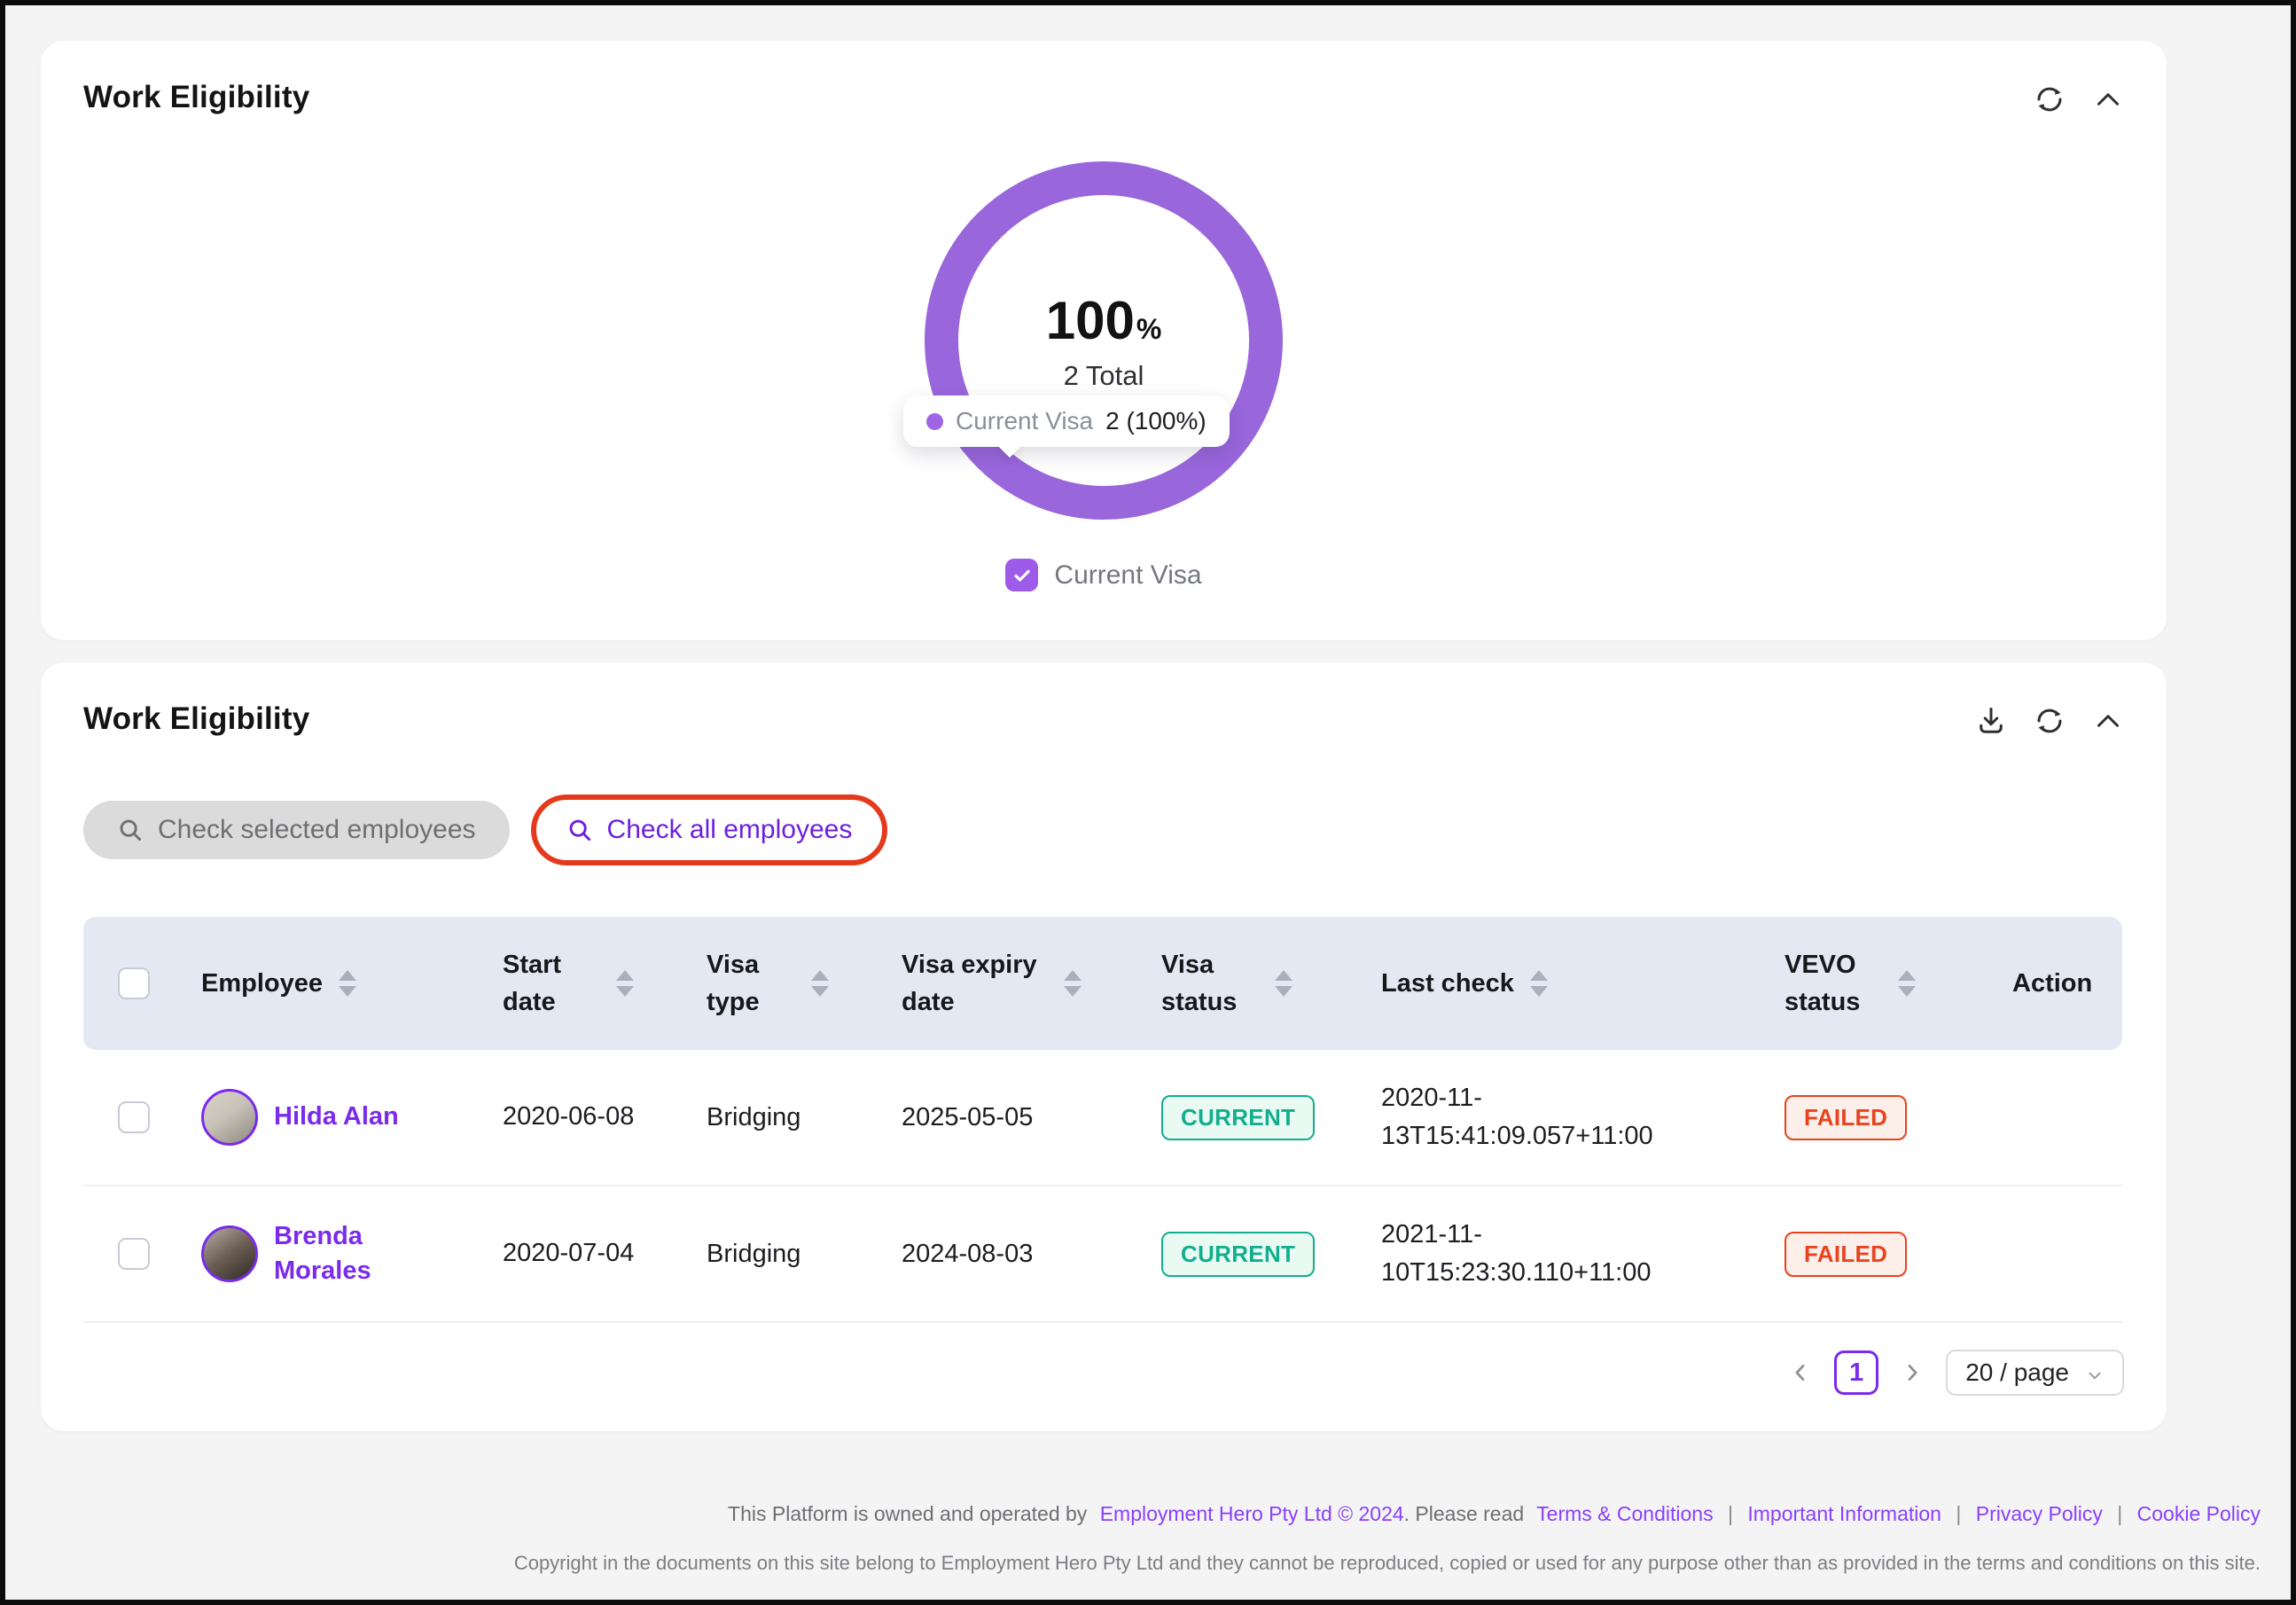  What do you see at coordinates (1517, 1117) in the screenshot?
I see `last-check-cell: 2020-11-13T15:41:09.057+11:00` at bounding box center [1517, 1117].